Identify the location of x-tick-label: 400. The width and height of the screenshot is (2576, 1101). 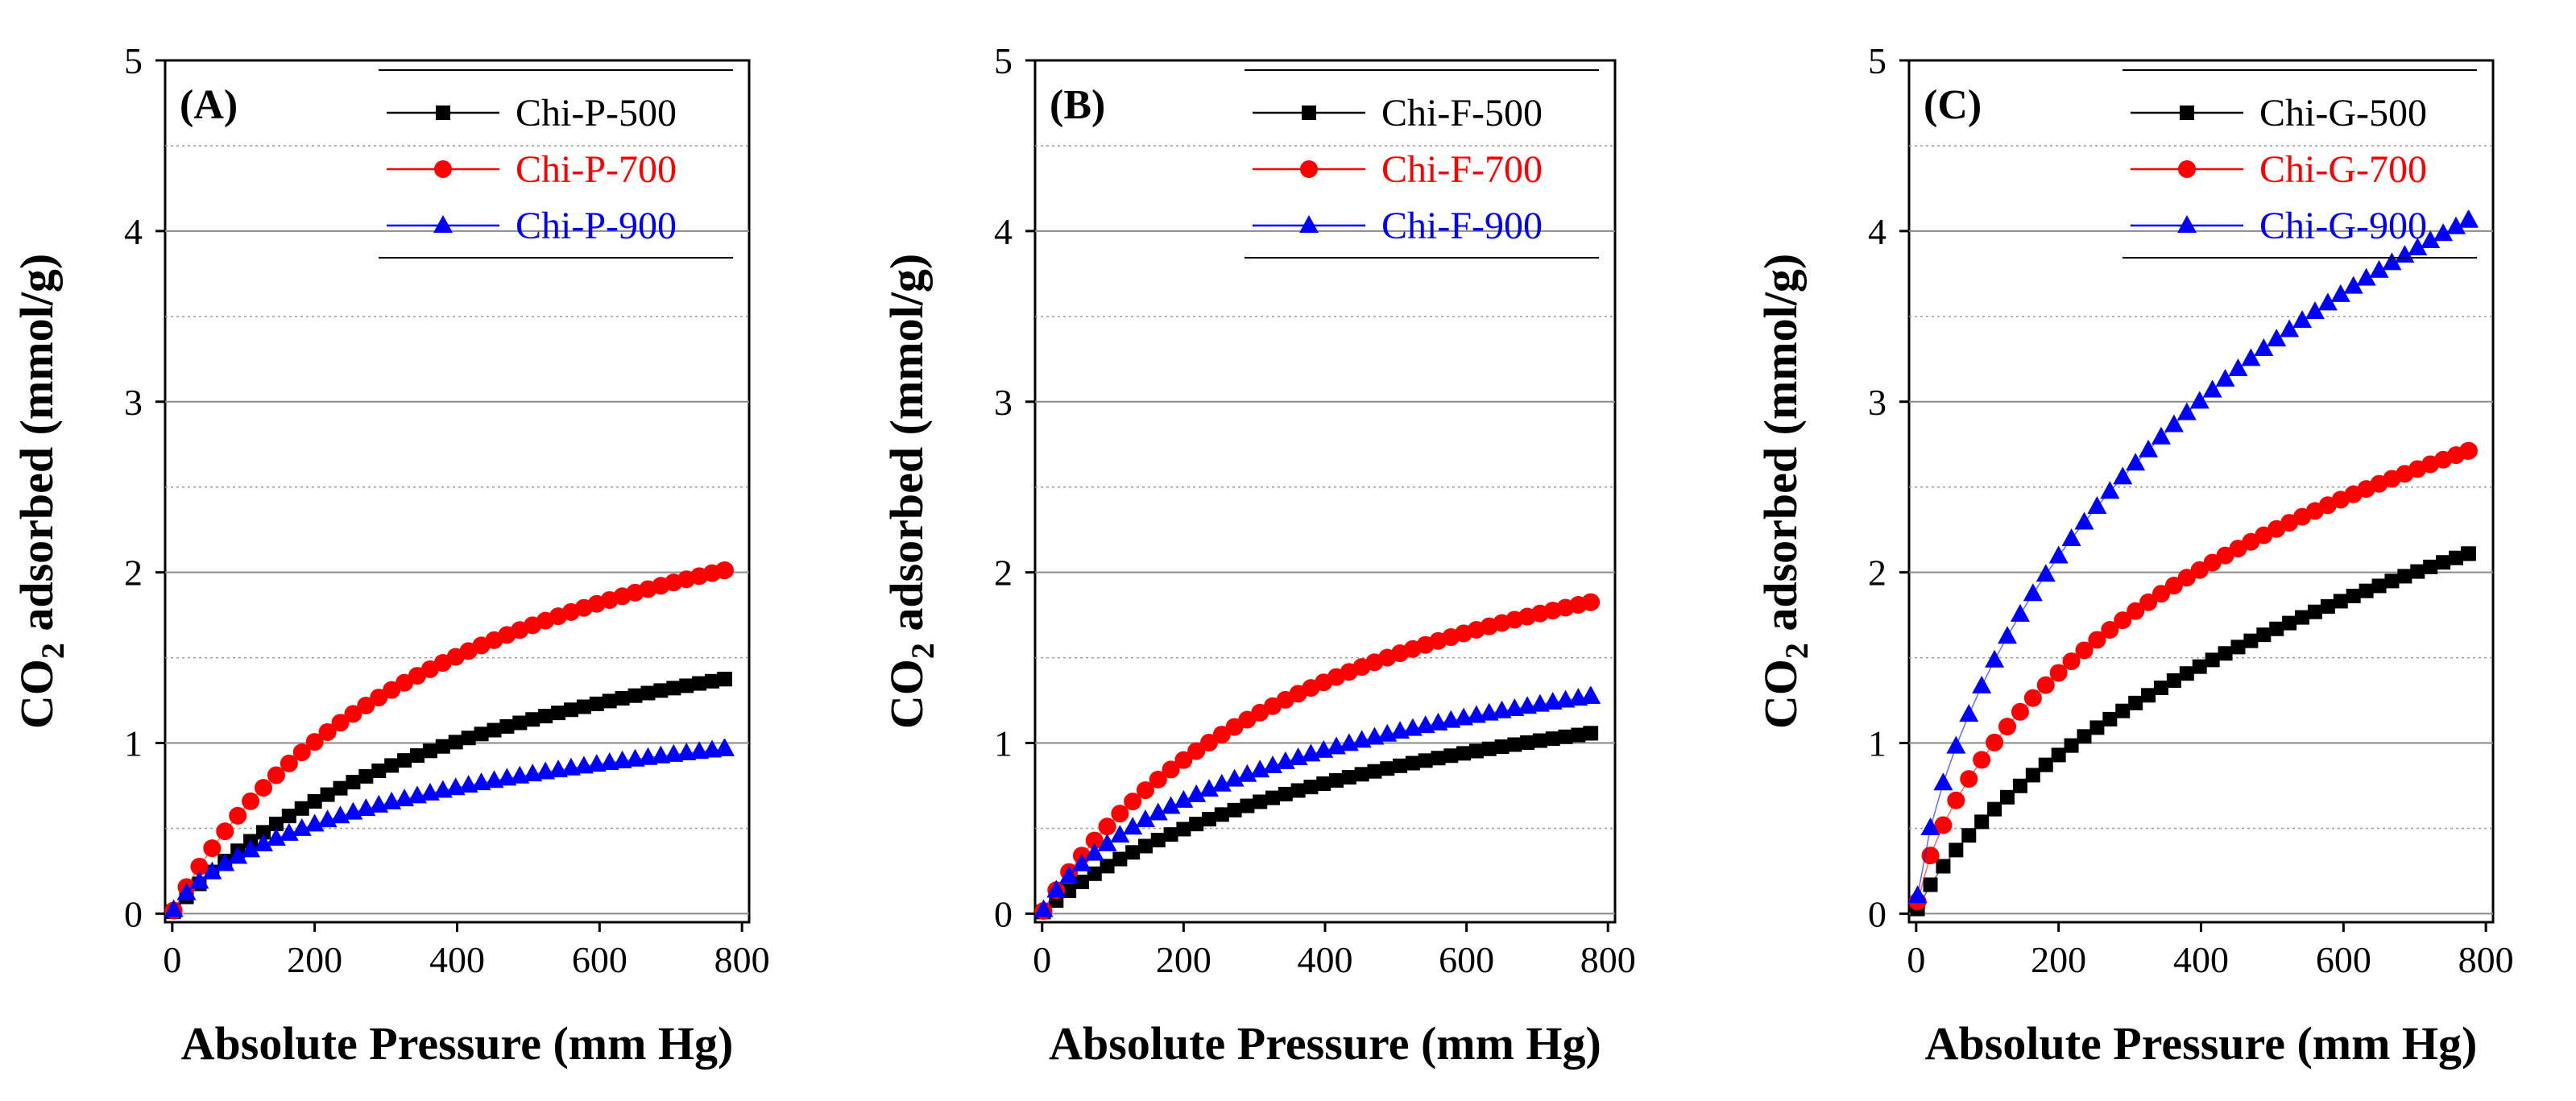
(1325, 959).